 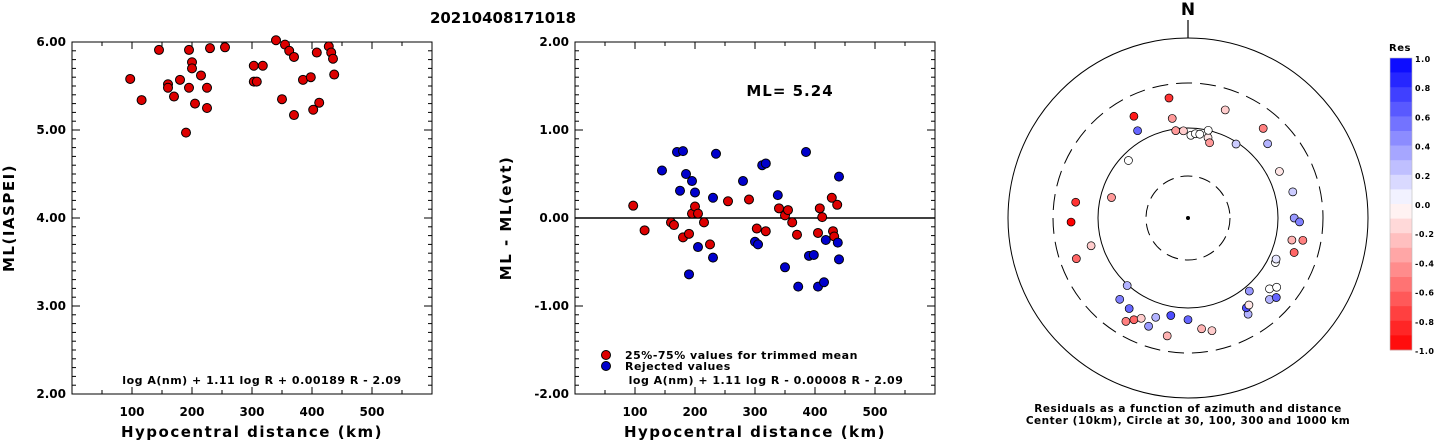 What do you see at coordinates (252, 432) in the screenshot?
I see `magnitude-xlabel: Hypocentral distance (km)` at bounding box center [252, 432].